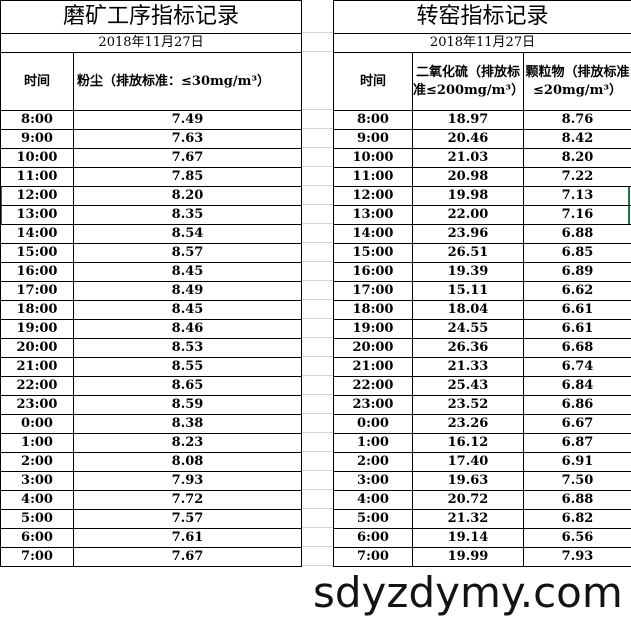 The width and height of the screenshot is (631, 620). I want to click on so2-cell: 23.26, so click(468, 424).